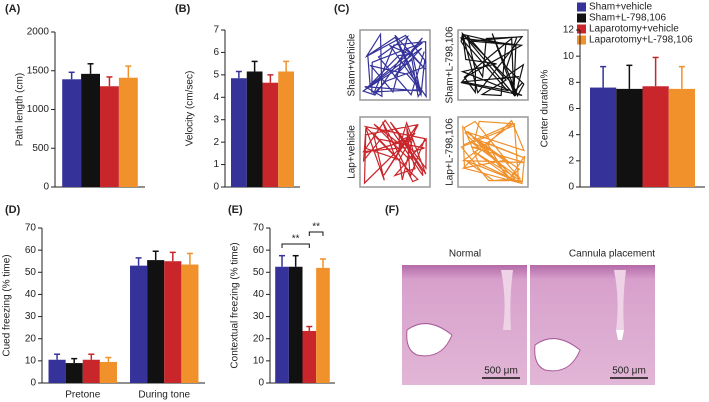  I want to click on cannula-track, so click(620, 335).